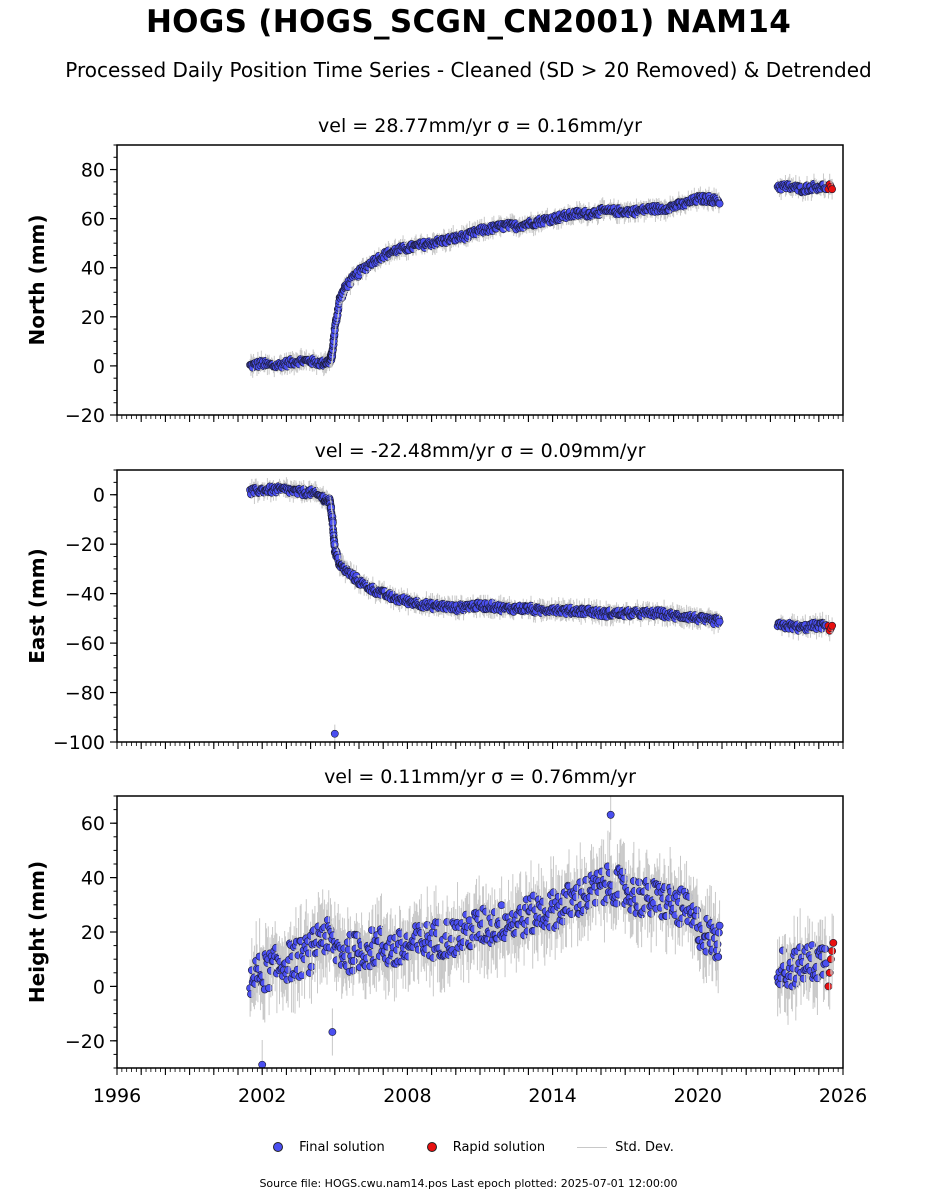 This screenshot has width=937, height=1200. I want to click on panel-title: vel = 28.77mm/yr σ = 0.16mm/yr, so click(480, 126).